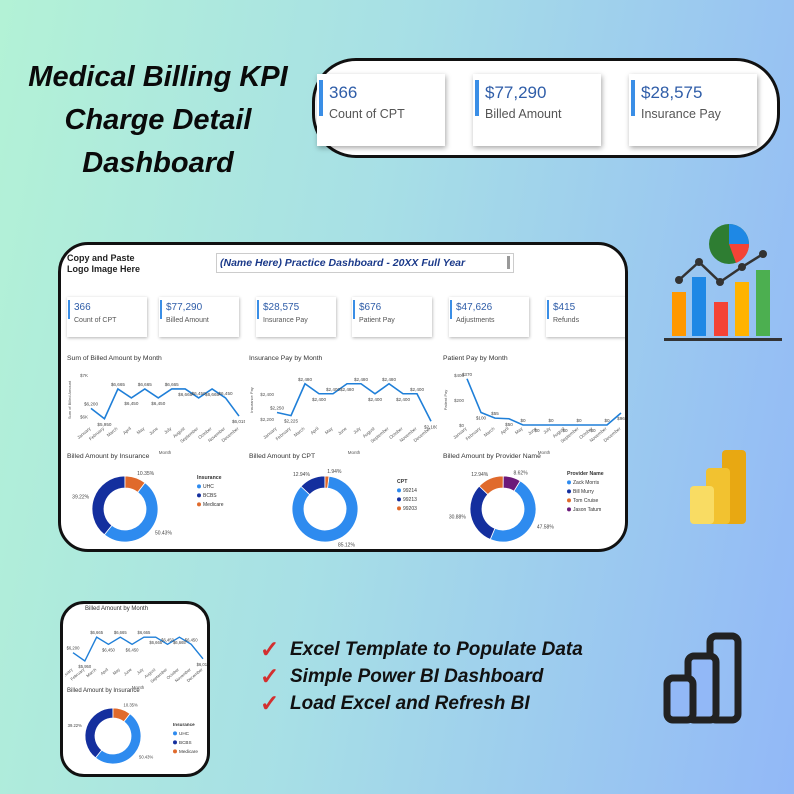 The image size is (794, 794). What do you see at coordinates (508, 262) in the screenshot?
I see `title-scrollbar` at bounding box center [508, 262].